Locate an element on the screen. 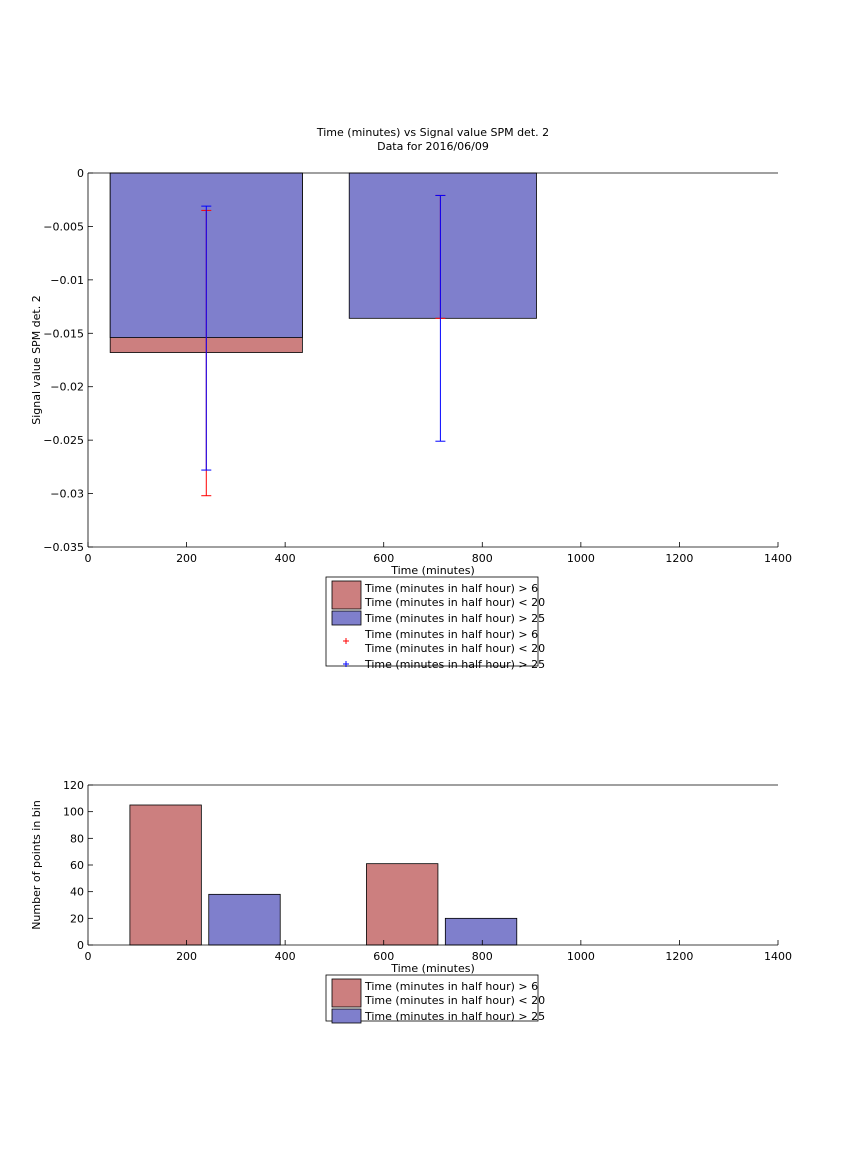 This screenshot has width=864, height=1152. y-axis-label: Number of points in bin is located at coordinates (36, 865).